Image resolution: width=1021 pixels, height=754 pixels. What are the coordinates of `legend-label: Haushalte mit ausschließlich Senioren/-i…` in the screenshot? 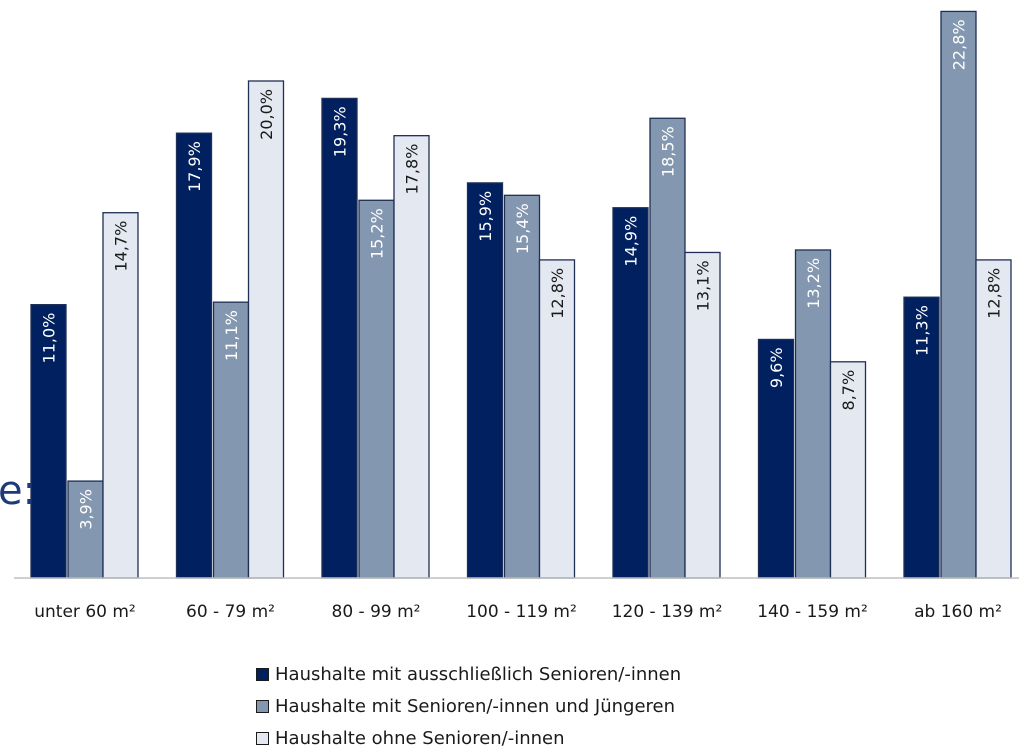 It's located at (478, 674).